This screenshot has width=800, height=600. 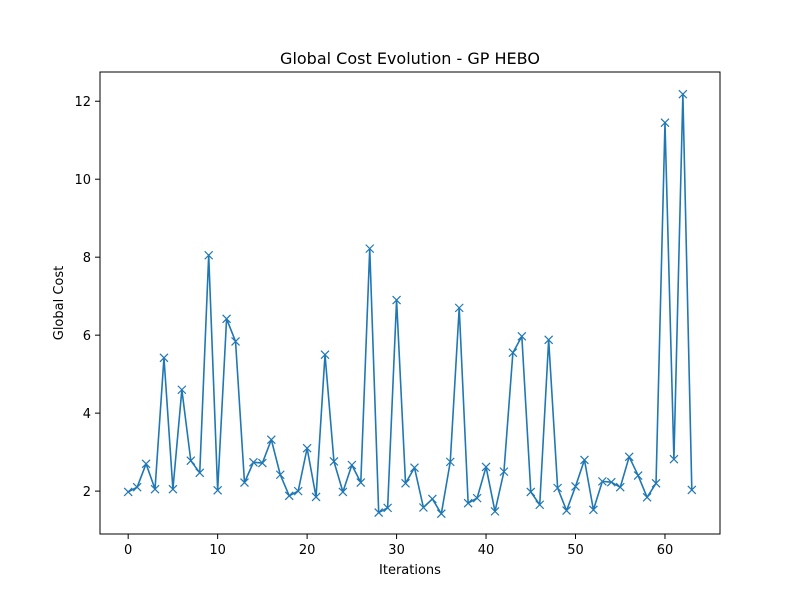 What do you see at coordinates (410, 58) in the screenshot?
I see `chart-title: Global Cost Evolution - GP HEBO` at bounding box center [410, 58].